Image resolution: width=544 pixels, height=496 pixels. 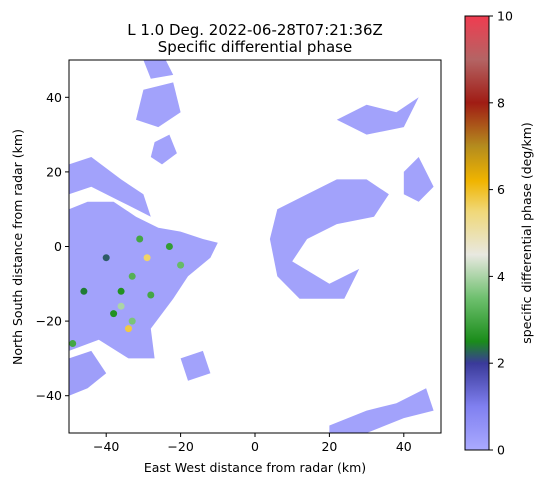 What do you see at coordinates (255, 467) in the screenshot?
I see `x-axis-label: East West distance from radar (km)` at bounding box center [255, 467].